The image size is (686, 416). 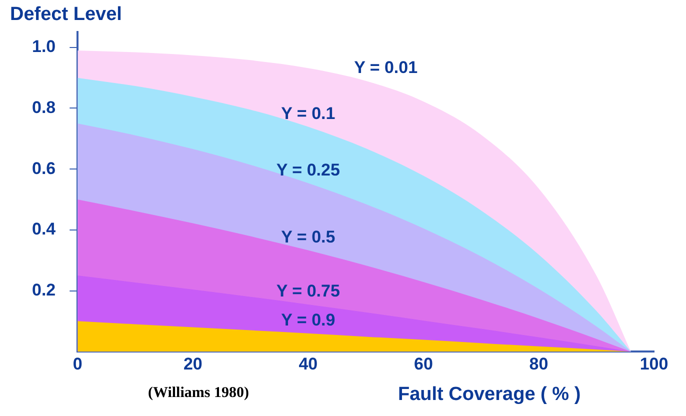 I want to click on y-axis-title: Defect Level, so click(x=66, y=15).